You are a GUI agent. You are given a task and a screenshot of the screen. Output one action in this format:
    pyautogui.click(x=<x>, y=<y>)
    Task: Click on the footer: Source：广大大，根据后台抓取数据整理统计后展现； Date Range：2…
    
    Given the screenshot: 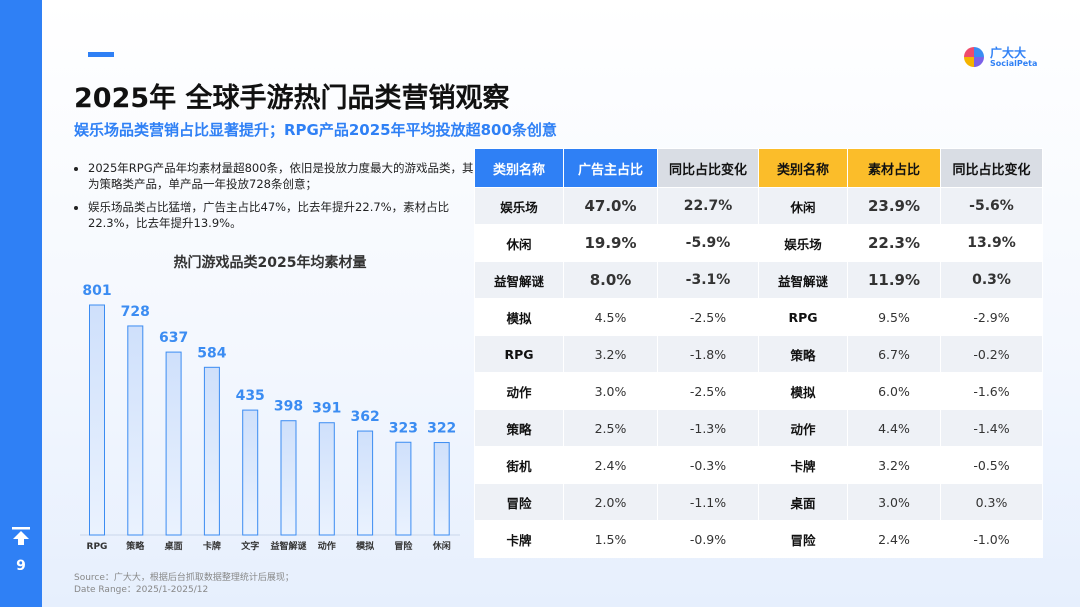 What is the action you would take?
    pyautogui.click(x=184, y=584)
    